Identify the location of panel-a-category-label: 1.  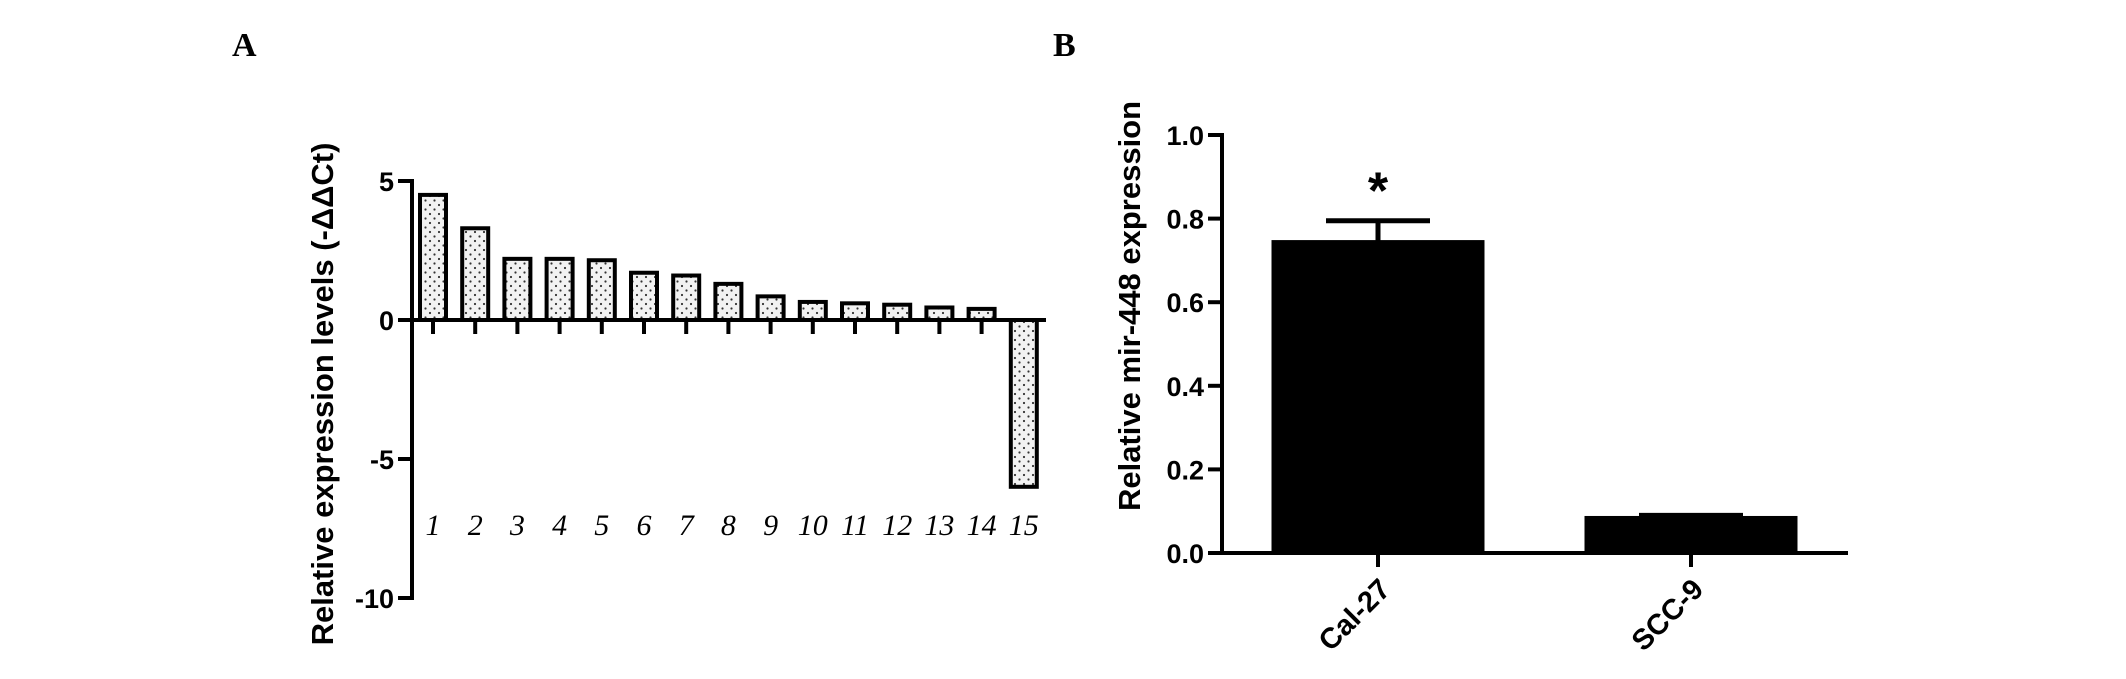
(433, 525).